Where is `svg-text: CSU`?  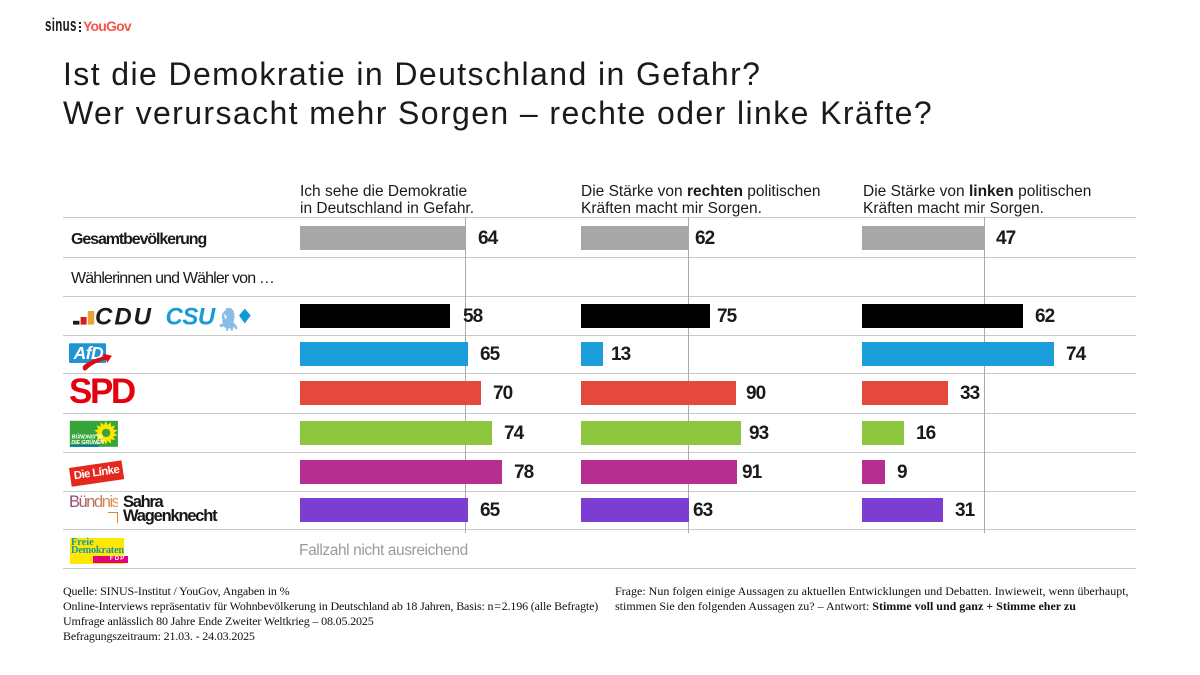
svg-text: CSU is located at coordinates (191, 317).